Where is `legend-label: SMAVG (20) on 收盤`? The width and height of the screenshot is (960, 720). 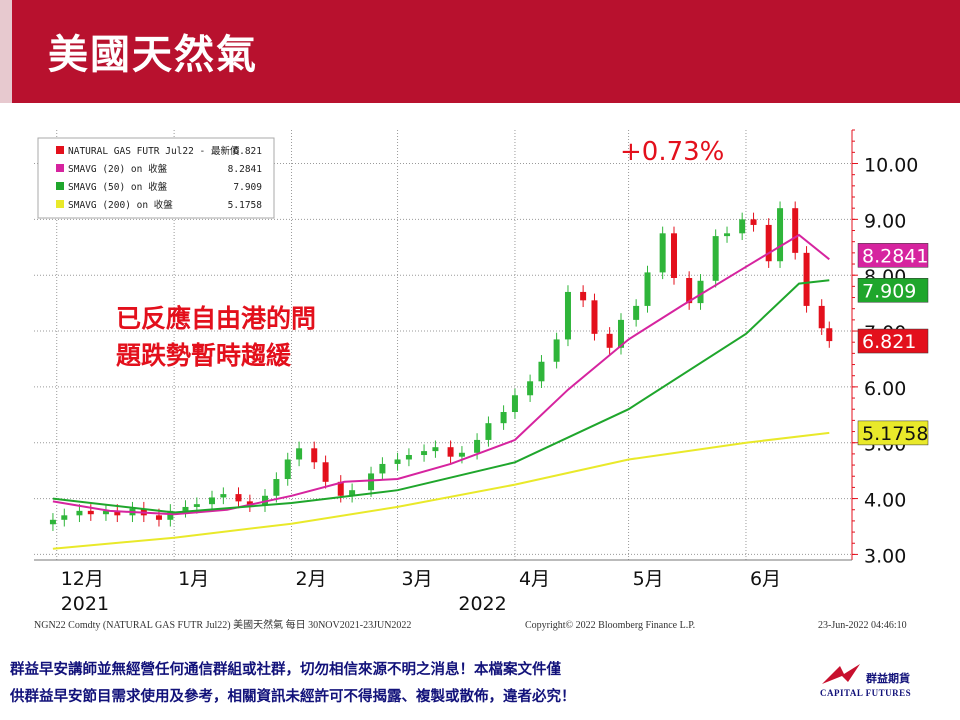 legend-label: SMAVG (20) on 收盤 is located at coordinates (118, 169).